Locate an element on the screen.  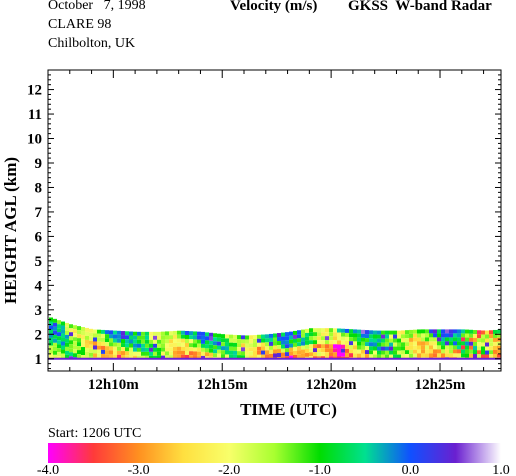
colorbar is located at coordinates (274, 453).